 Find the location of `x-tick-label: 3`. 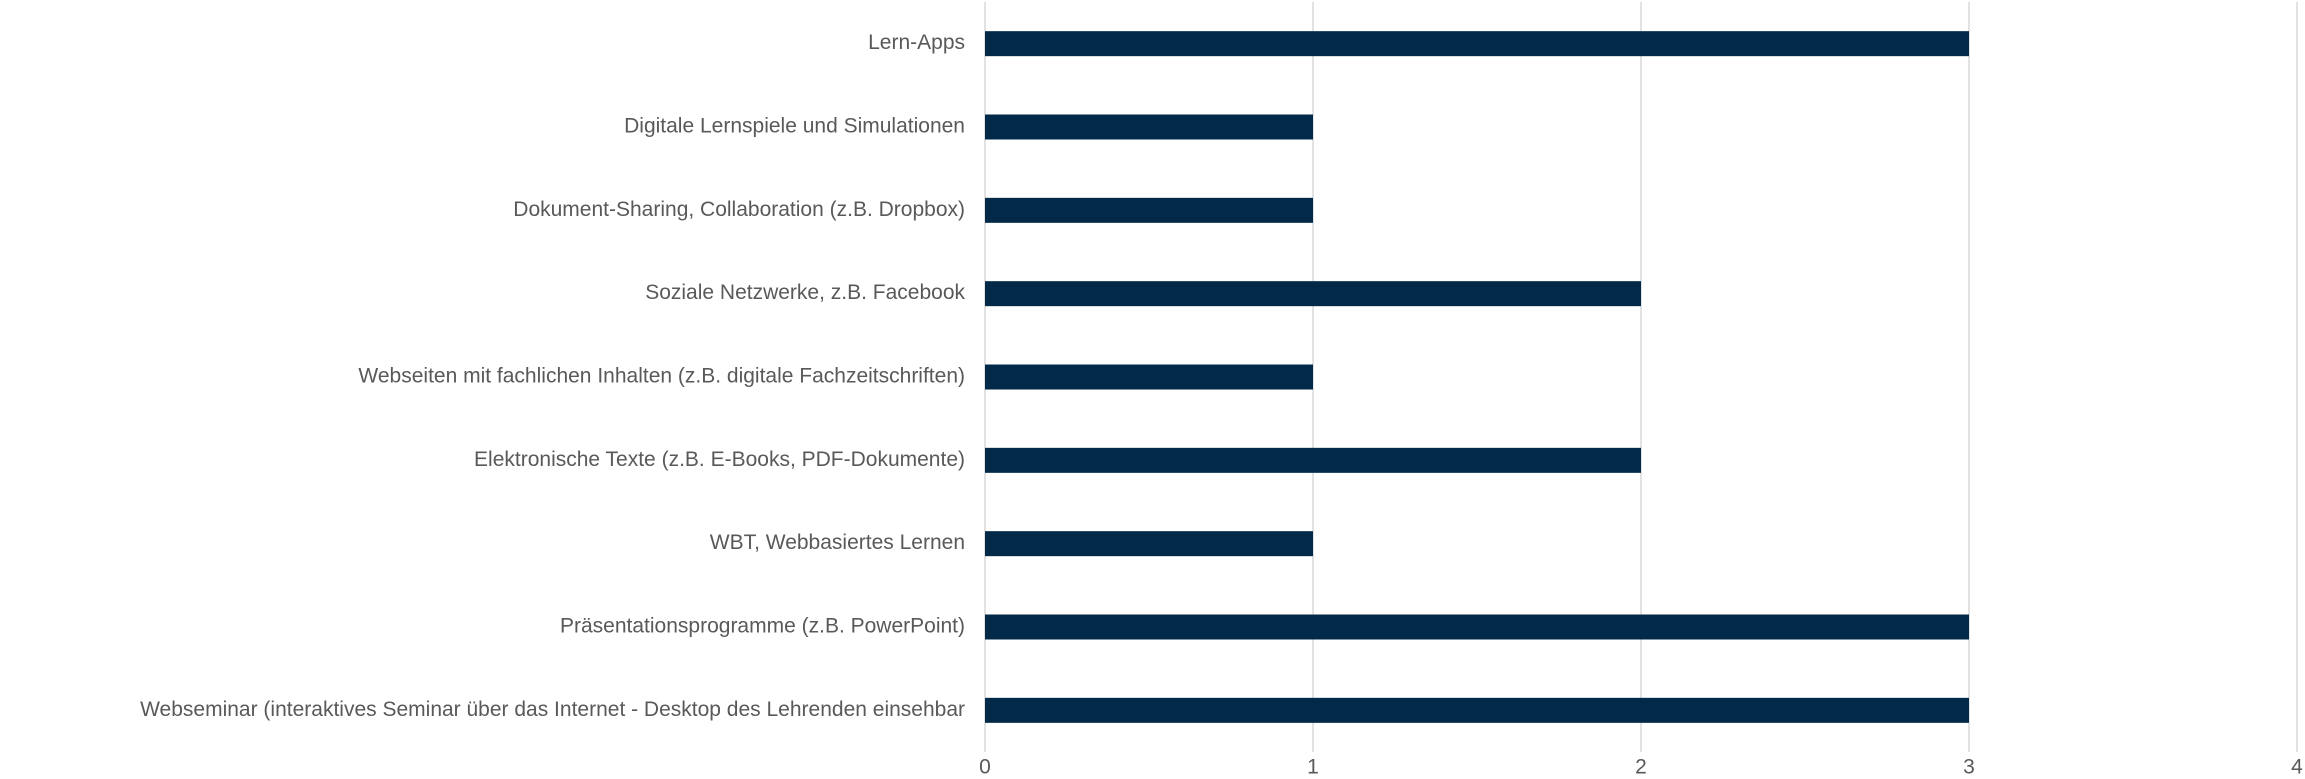

x-tick-label: 3 is located at coordinates (1969, 767).